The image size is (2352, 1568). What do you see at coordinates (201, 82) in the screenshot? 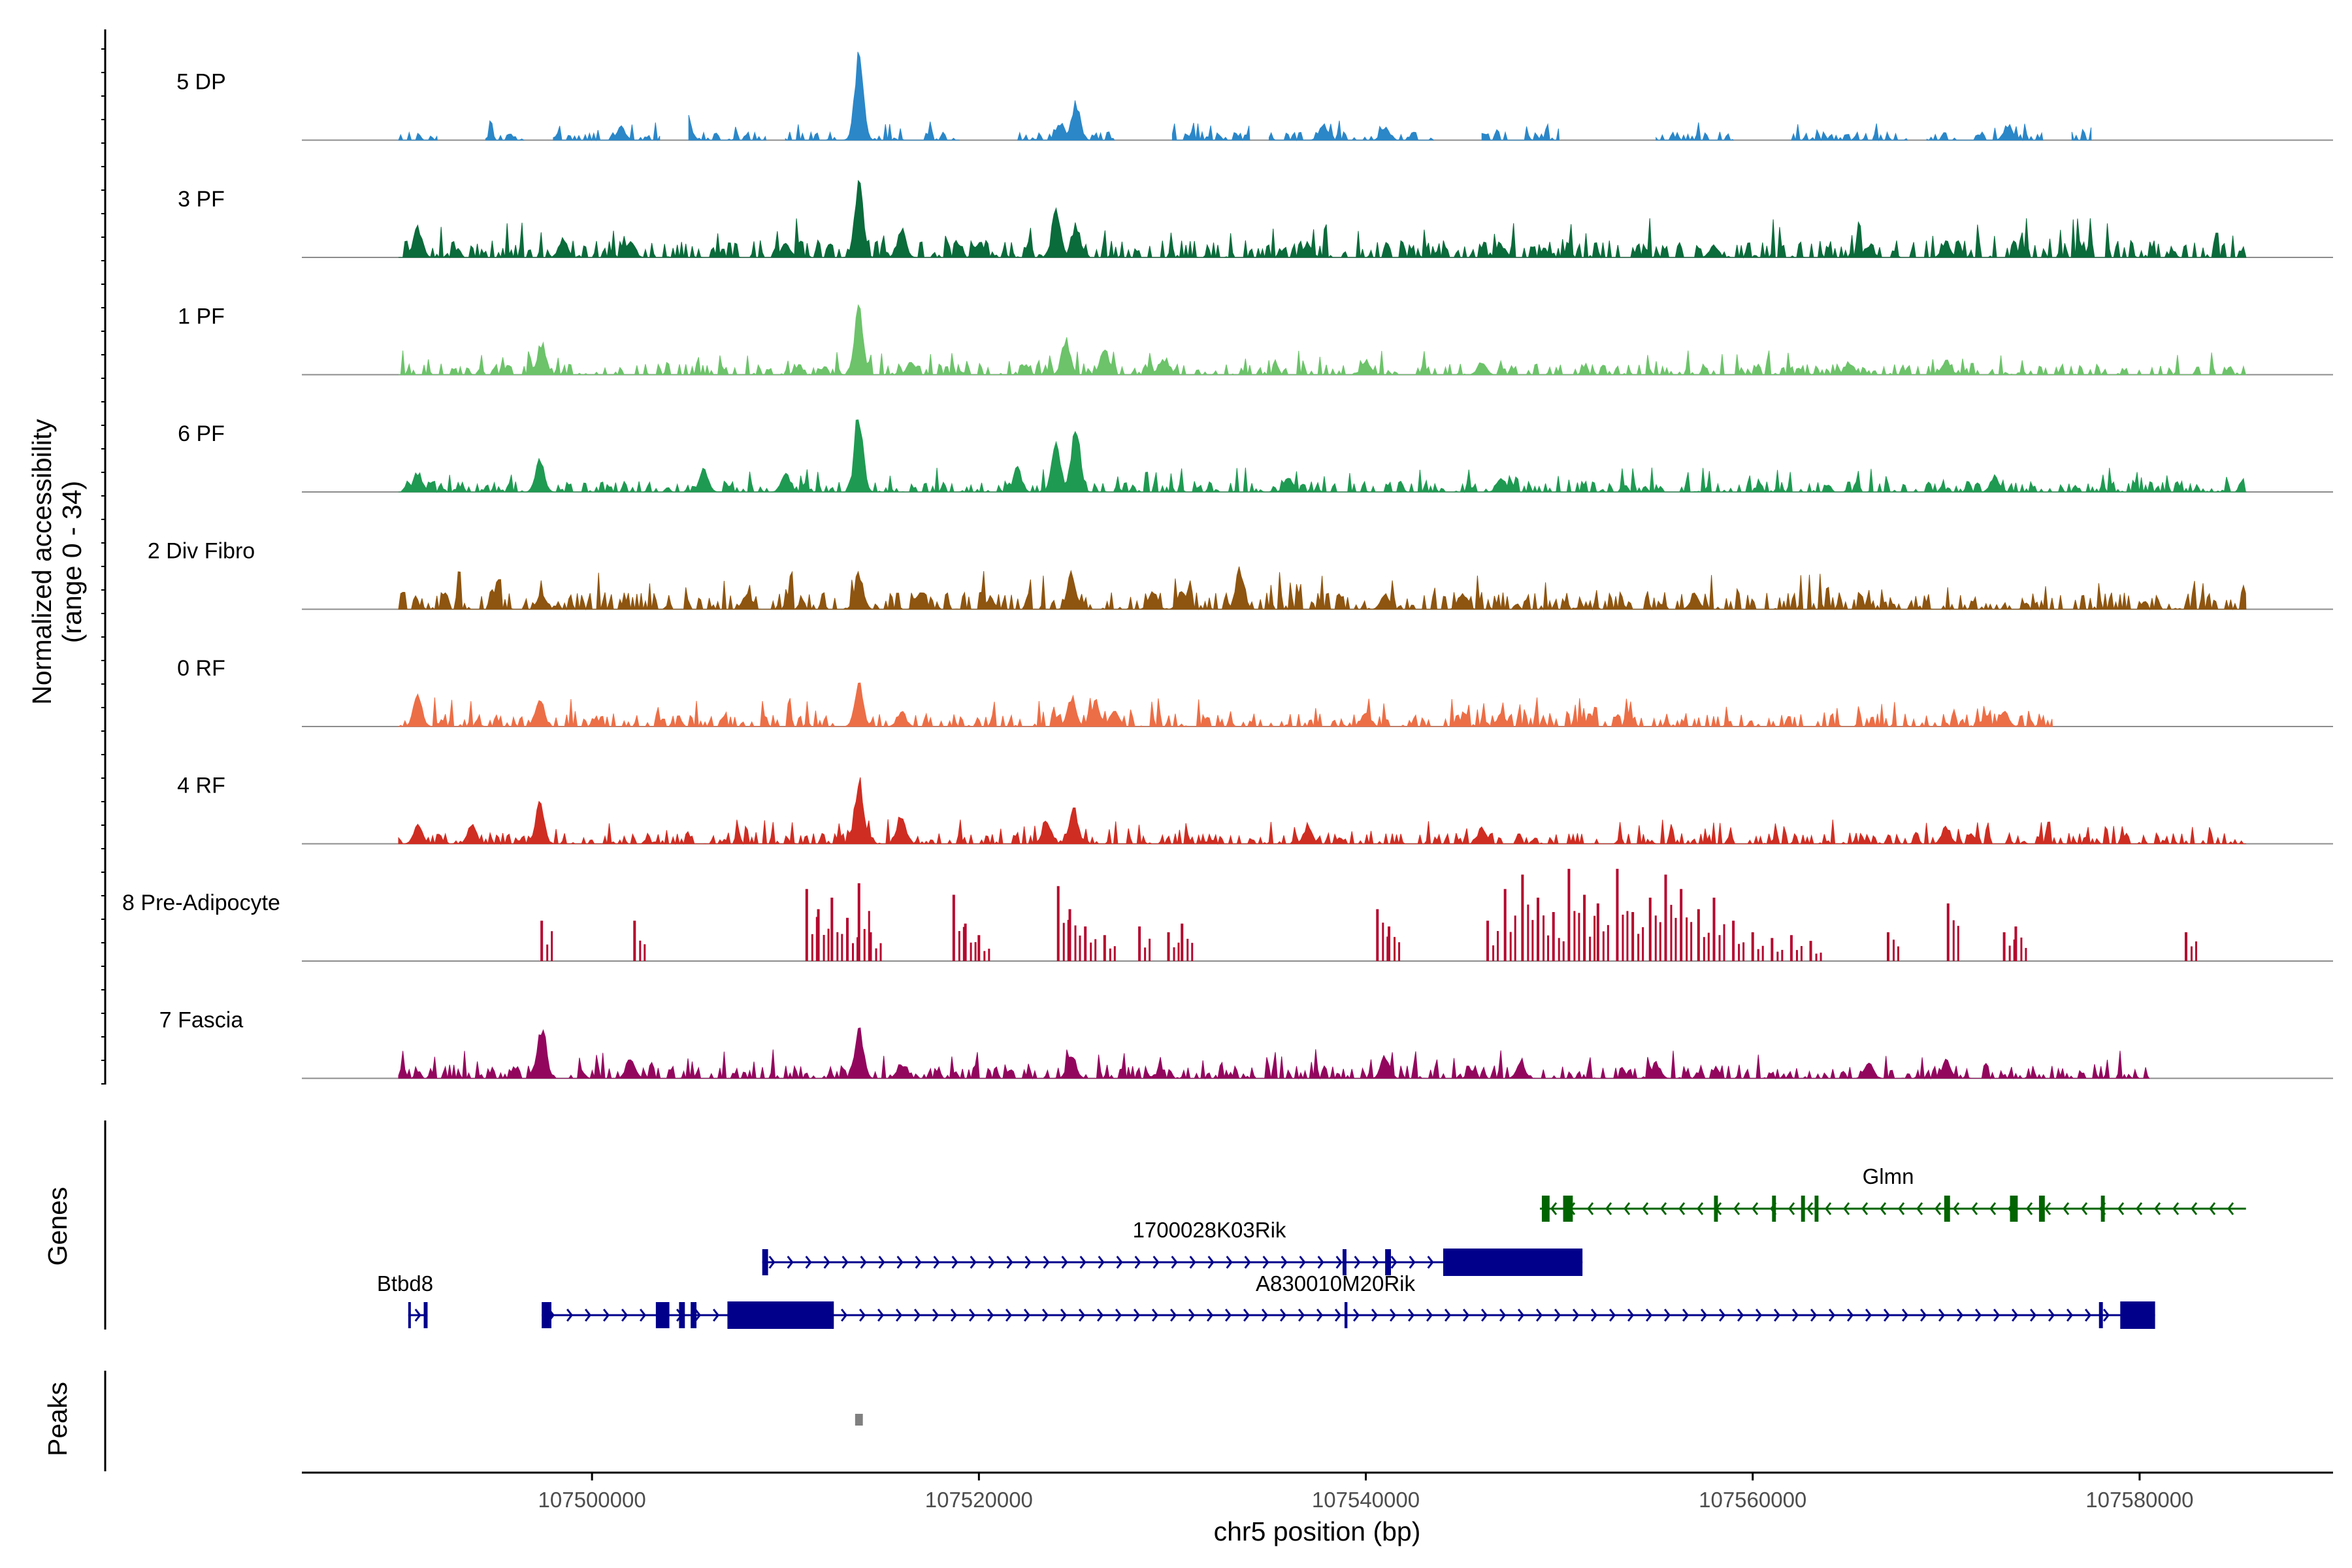
I see `track-label: 5 DP` at bounding box center [201, 82].